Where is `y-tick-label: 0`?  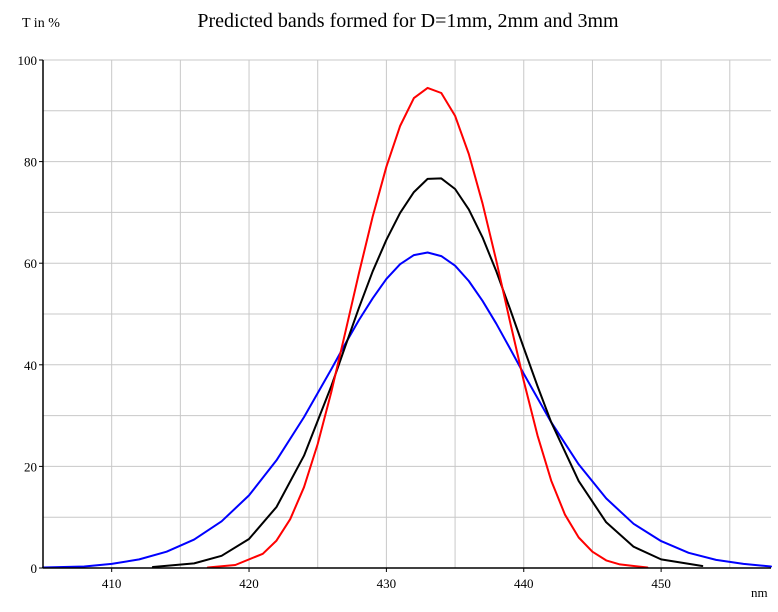
y-tick-label: 0 is located at coordinates (34, 568).